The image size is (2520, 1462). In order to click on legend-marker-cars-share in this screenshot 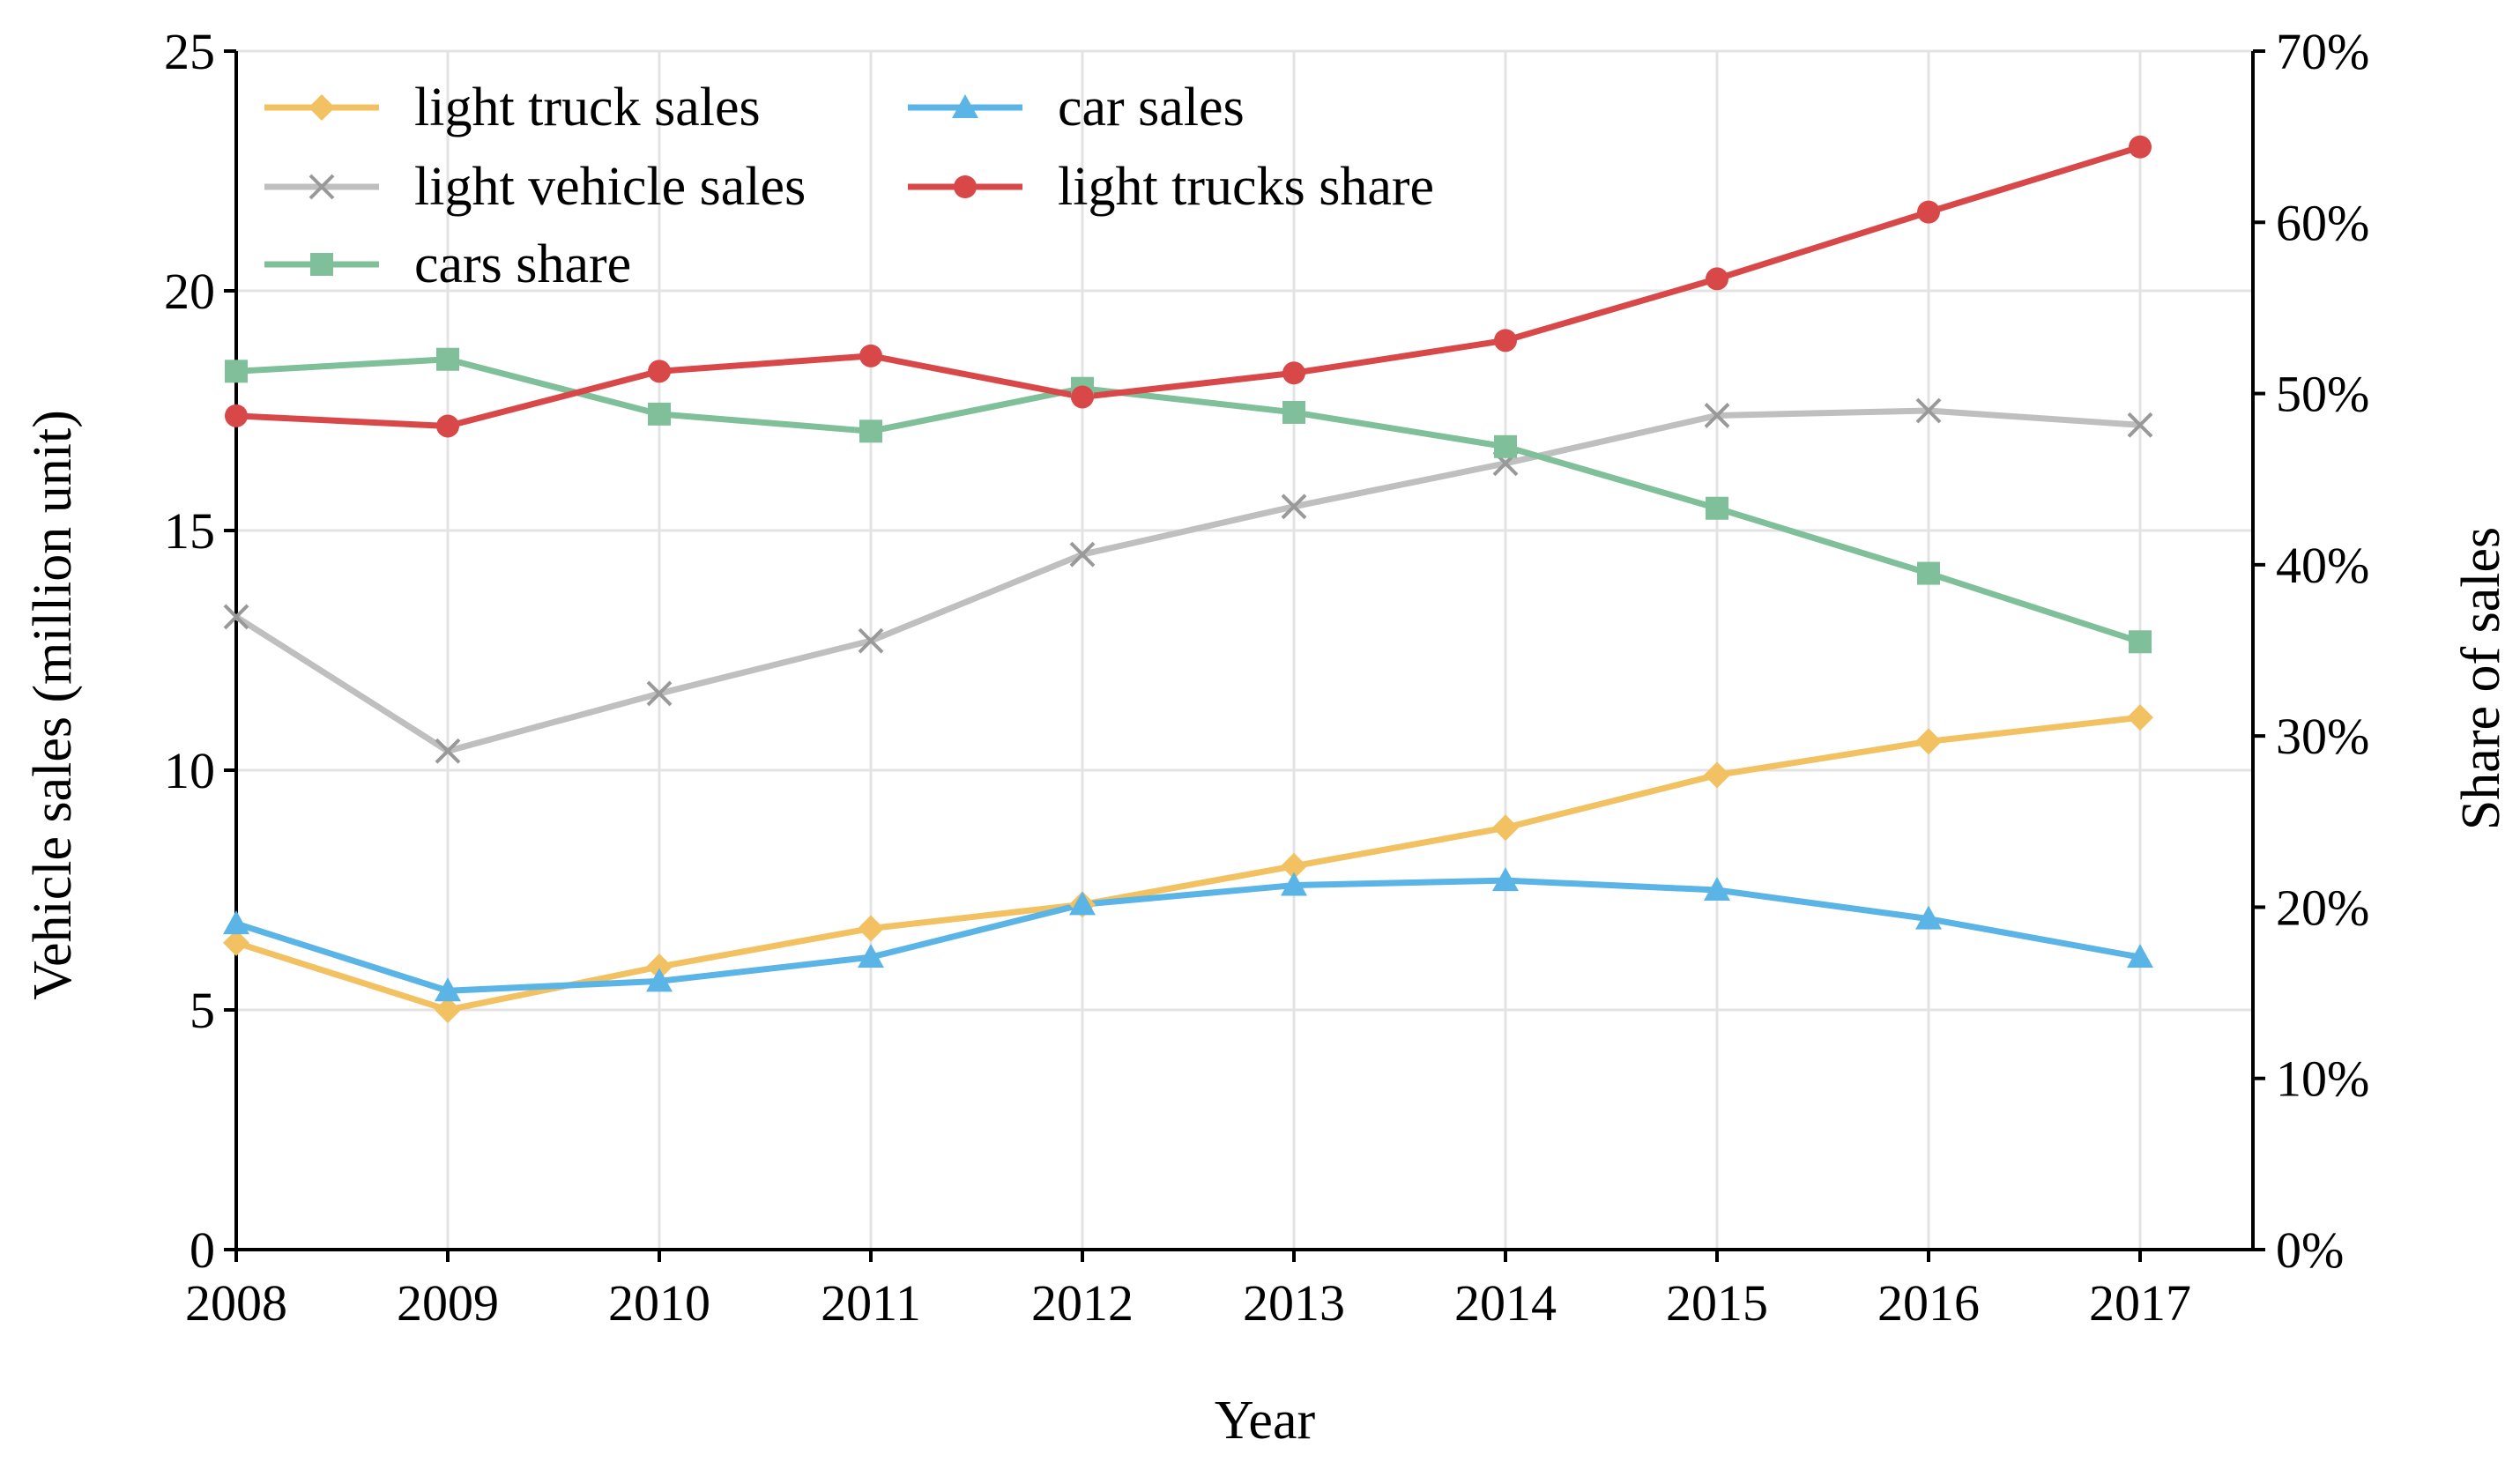, I will do `click(321, 264)`.